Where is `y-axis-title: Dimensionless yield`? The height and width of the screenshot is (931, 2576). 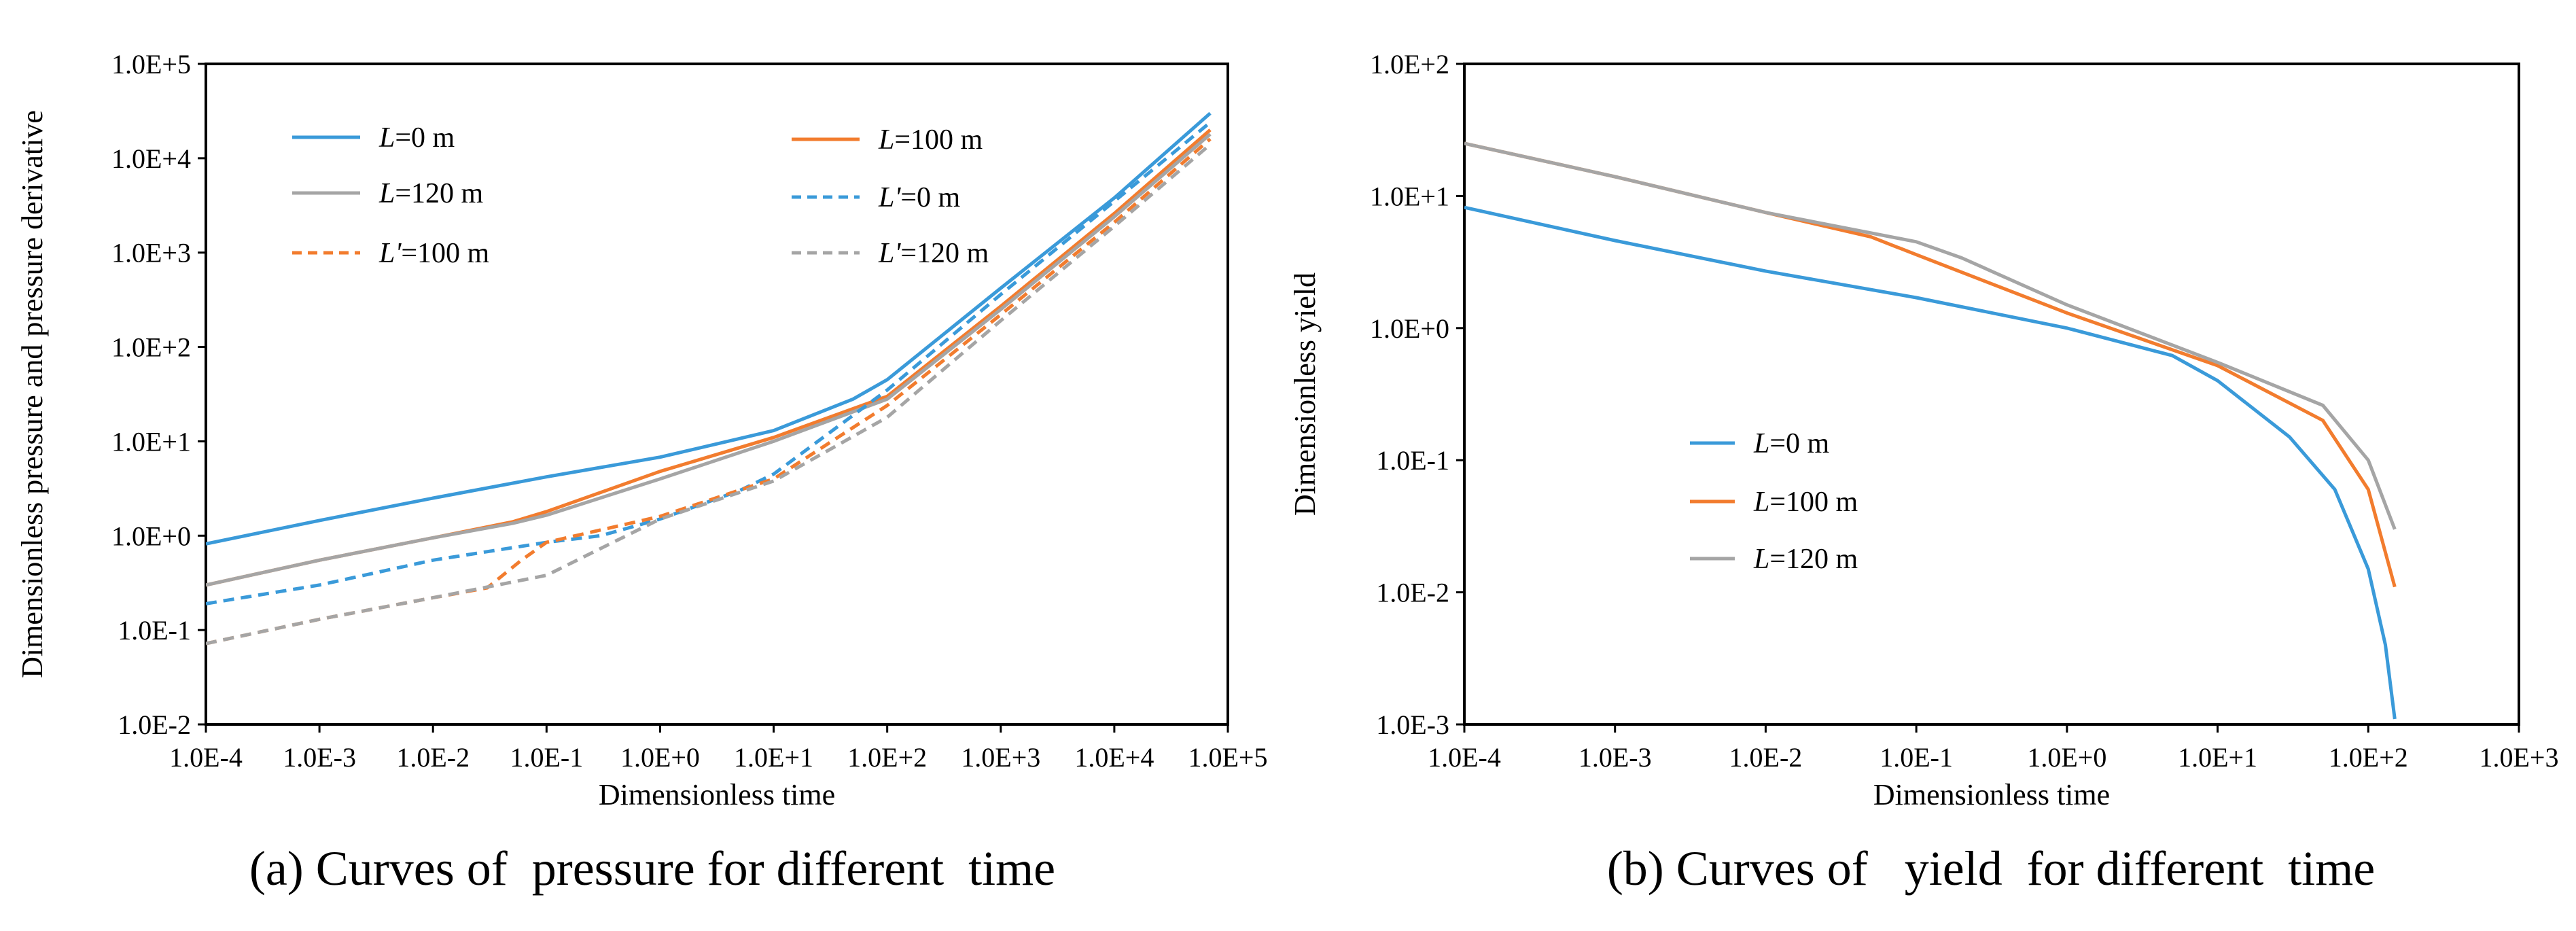 y-axis-title: Dimensionless yield is located at coordinates (1305, 394).